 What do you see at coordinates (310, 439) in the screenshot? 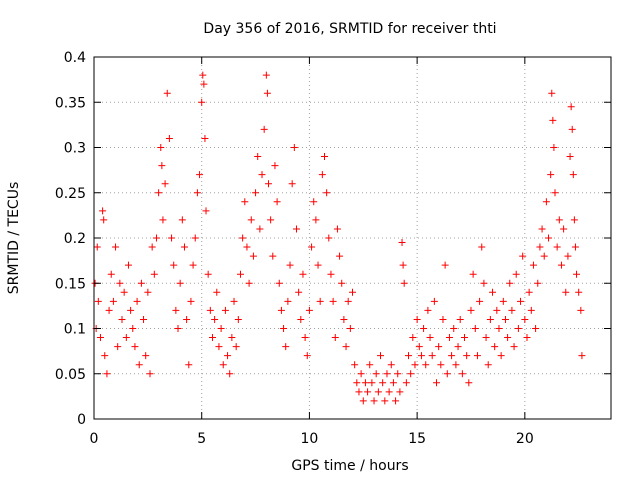
I see `x-tick-label: 10` at bounding box center [310, 439].